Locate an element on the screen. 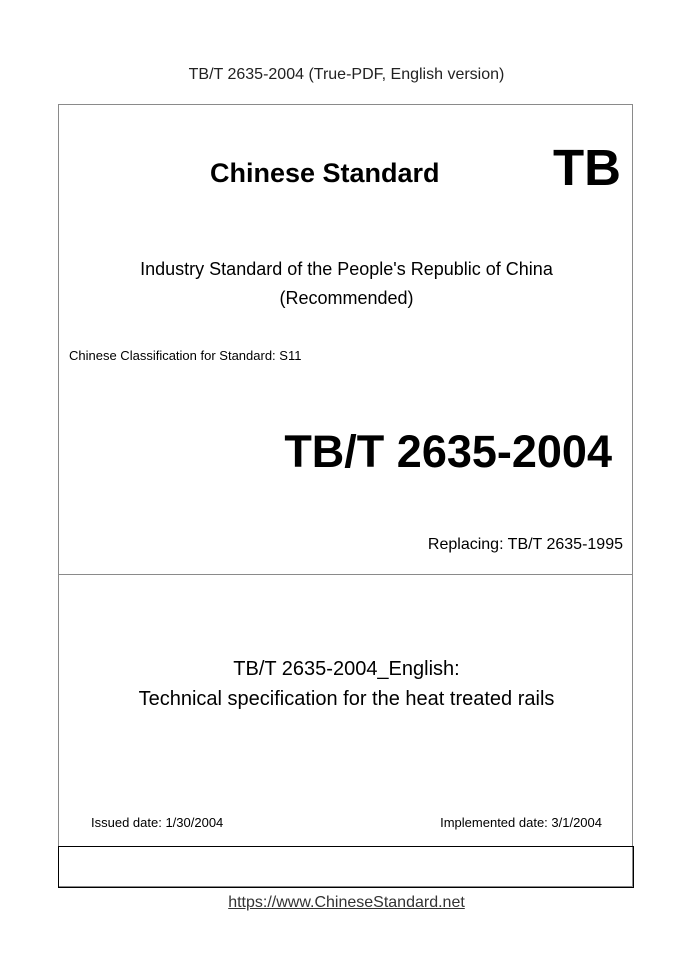 This screenshot has width=693, height=980. section-divider is located at coordinates (345, 574).